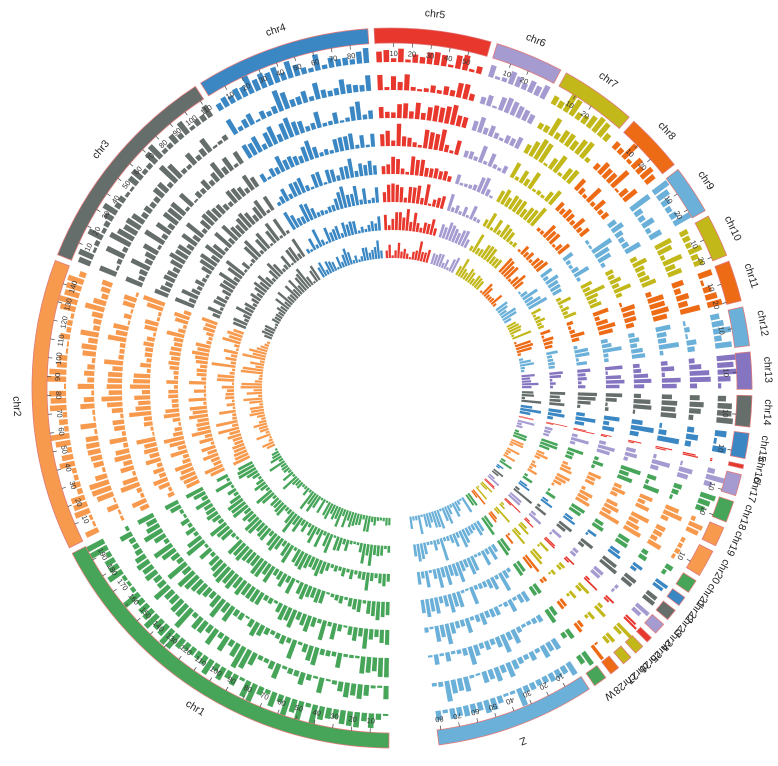  Describe the element at coordinates (73, 404) in the screenshot. I see `track-1-chr2` at that location.